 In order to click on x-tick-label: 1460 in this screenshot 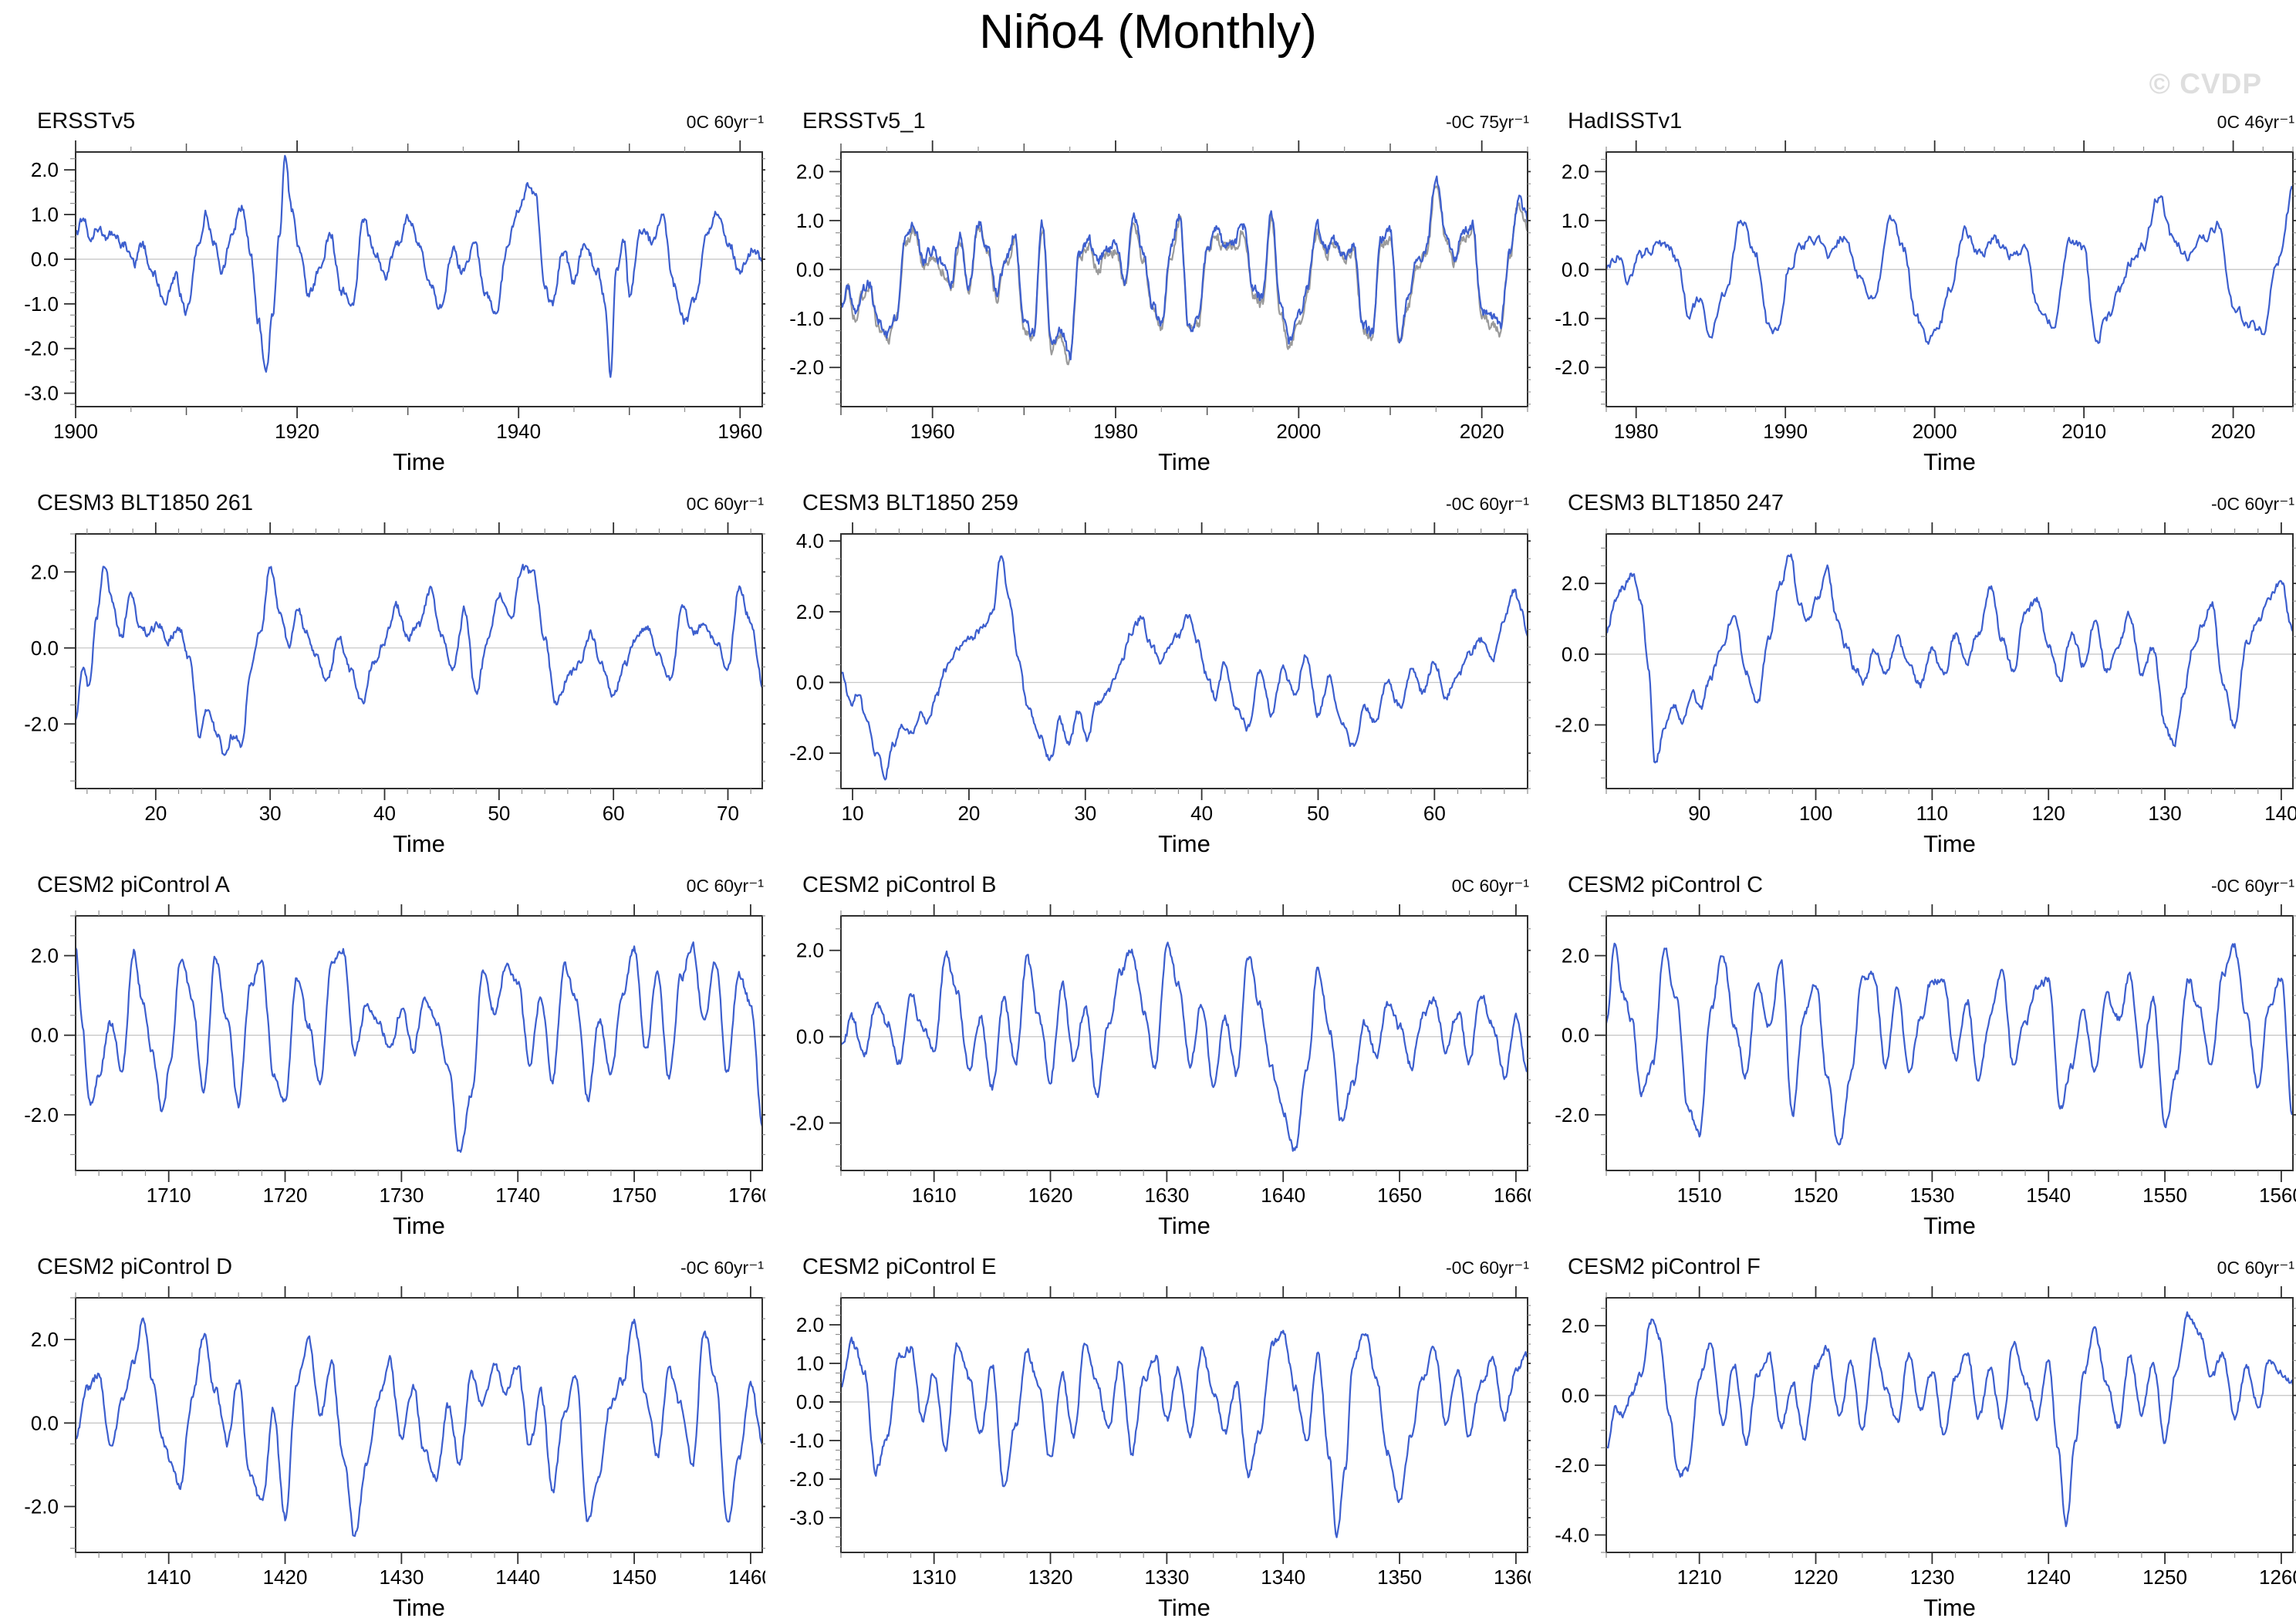, I will do `click(746, 1577)`.